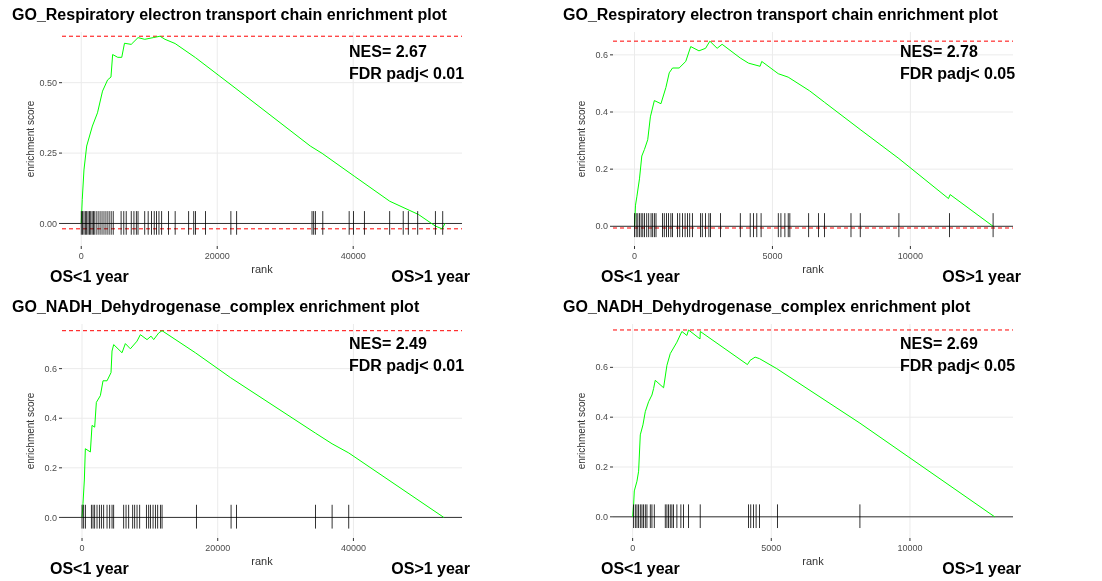 Image resolution: width=1102 pixels, height=581 pixels. Describe the element at coordinates (939, 343) in the screenshot. I see `annotation: NES= 2.69` at that location.